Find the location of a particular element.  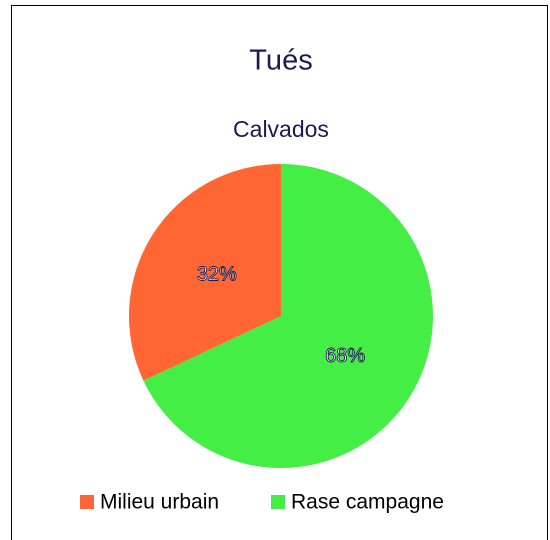

data-label: 32% is located at coordinates (217, 275).